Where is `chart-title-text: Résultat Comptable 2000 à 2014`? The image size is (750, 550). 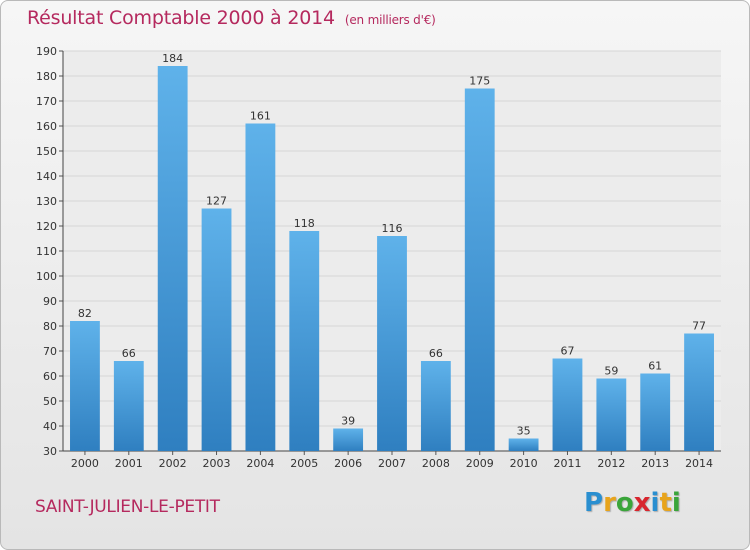
chart-title-text: Résultat Comptable 2000 à 2014 is located at coordinates (181, 18).